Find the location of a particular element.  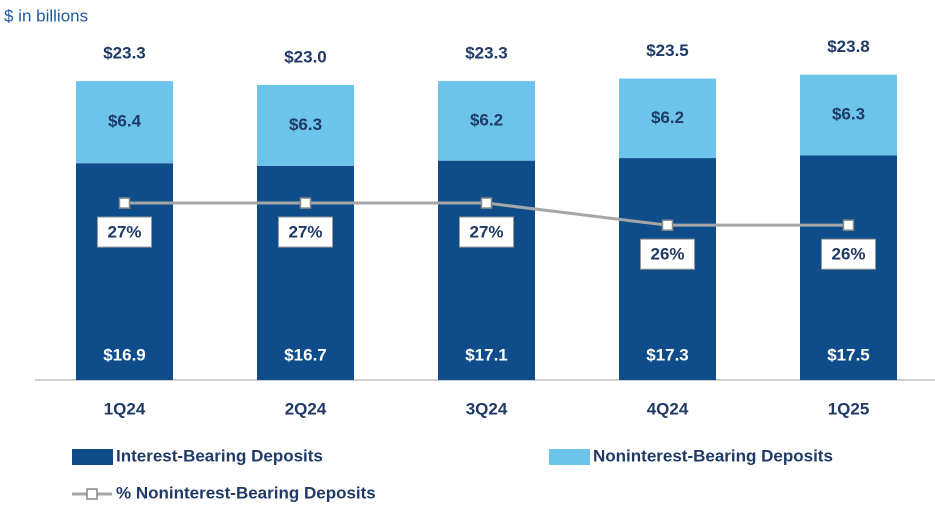

x-tick-label: 2Q24 is located at coordinates (306, 408).